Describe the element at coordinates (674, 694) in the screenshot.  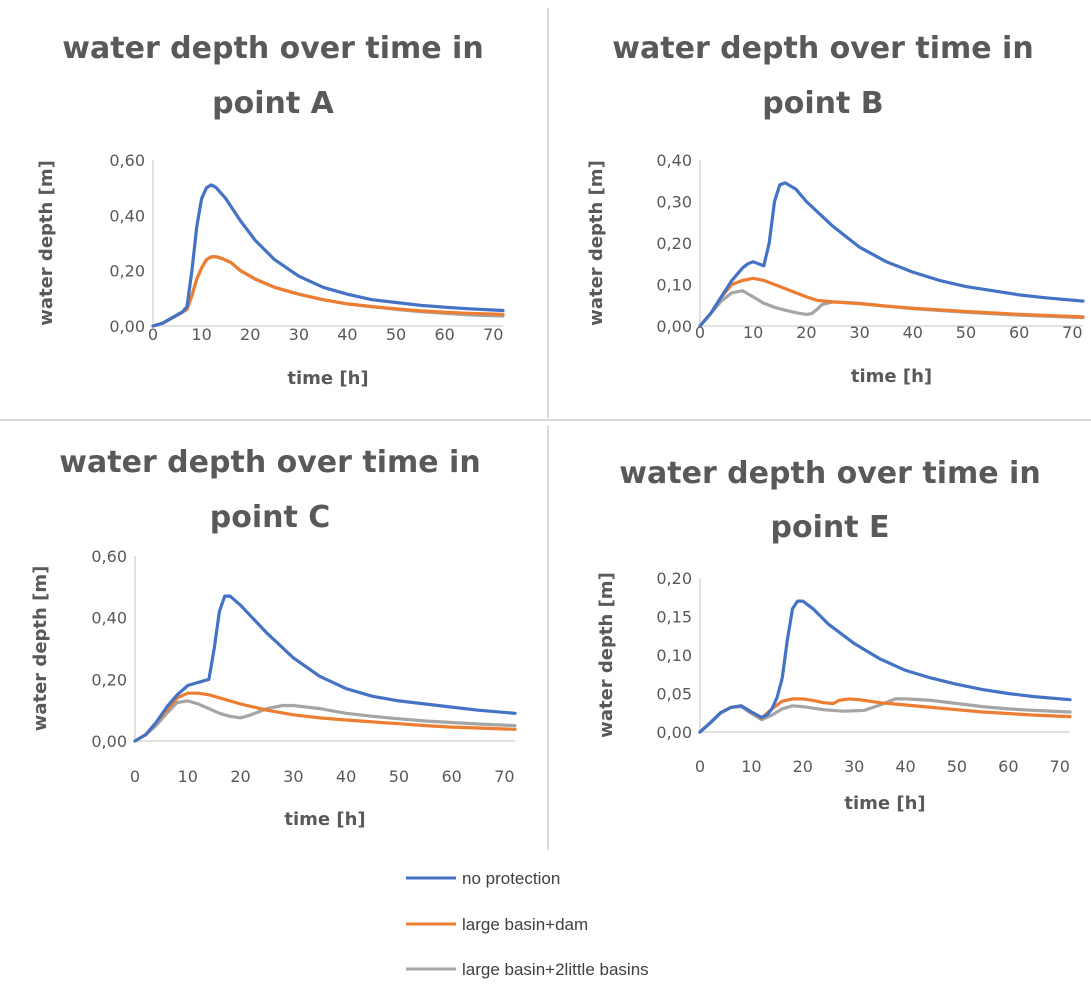
I see `y-tick-label: 0,05` at that location.